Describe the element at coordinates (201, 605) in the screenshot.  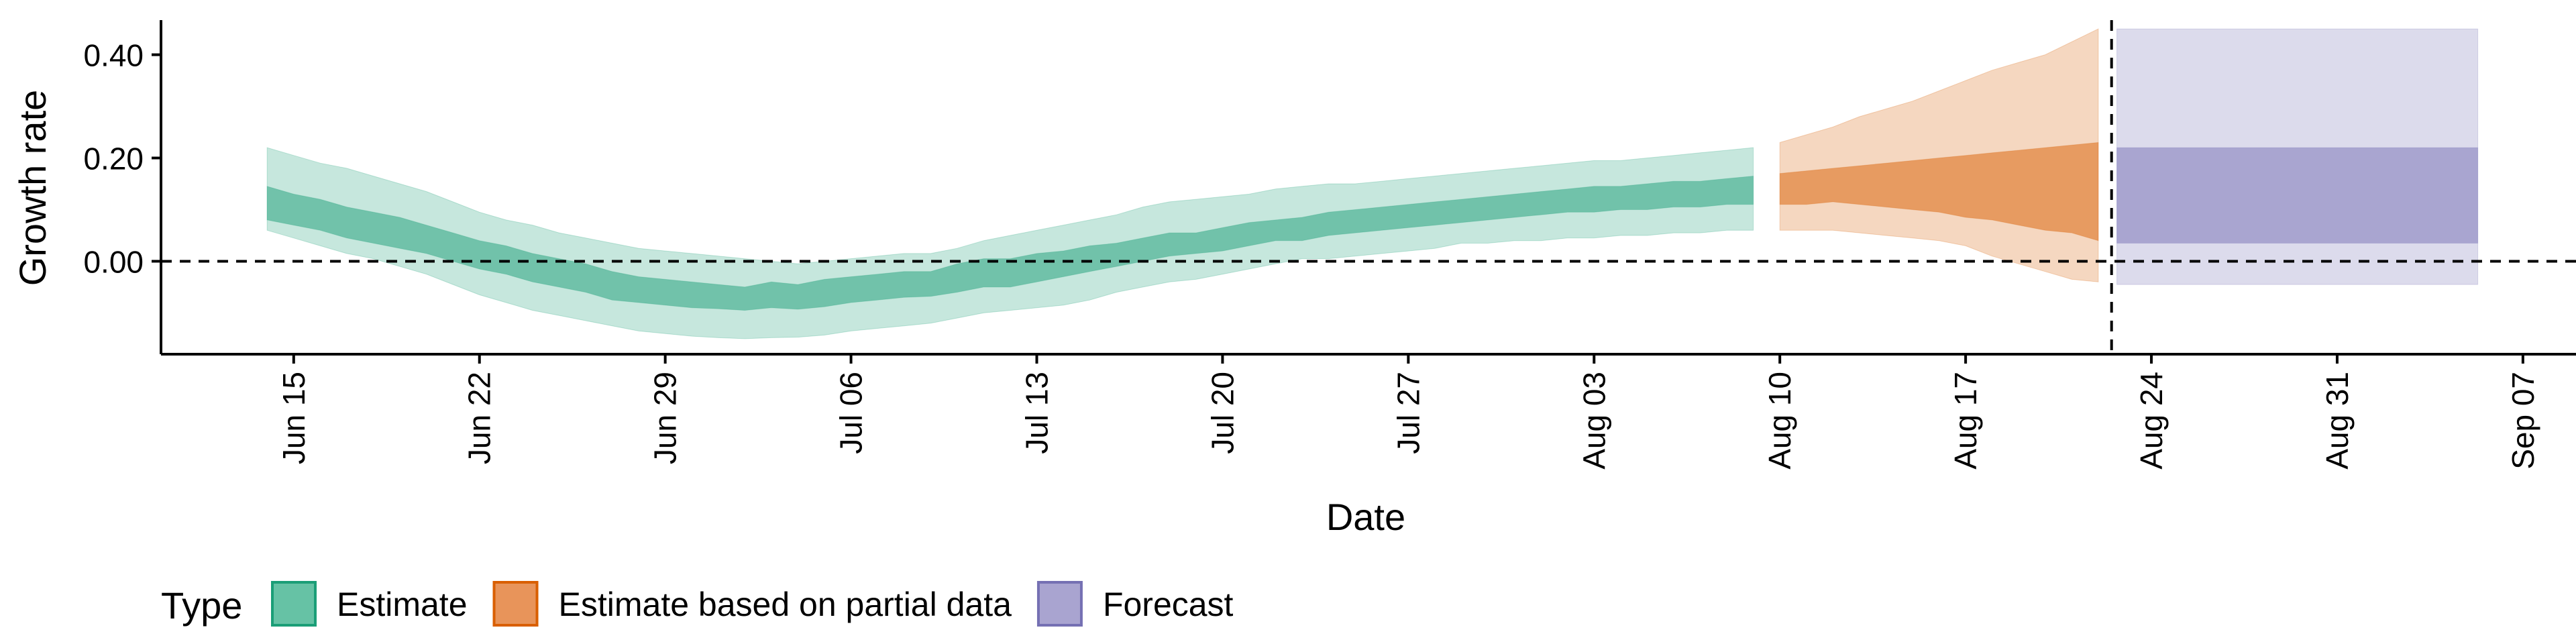
I see `legend-title: Type` at that location.